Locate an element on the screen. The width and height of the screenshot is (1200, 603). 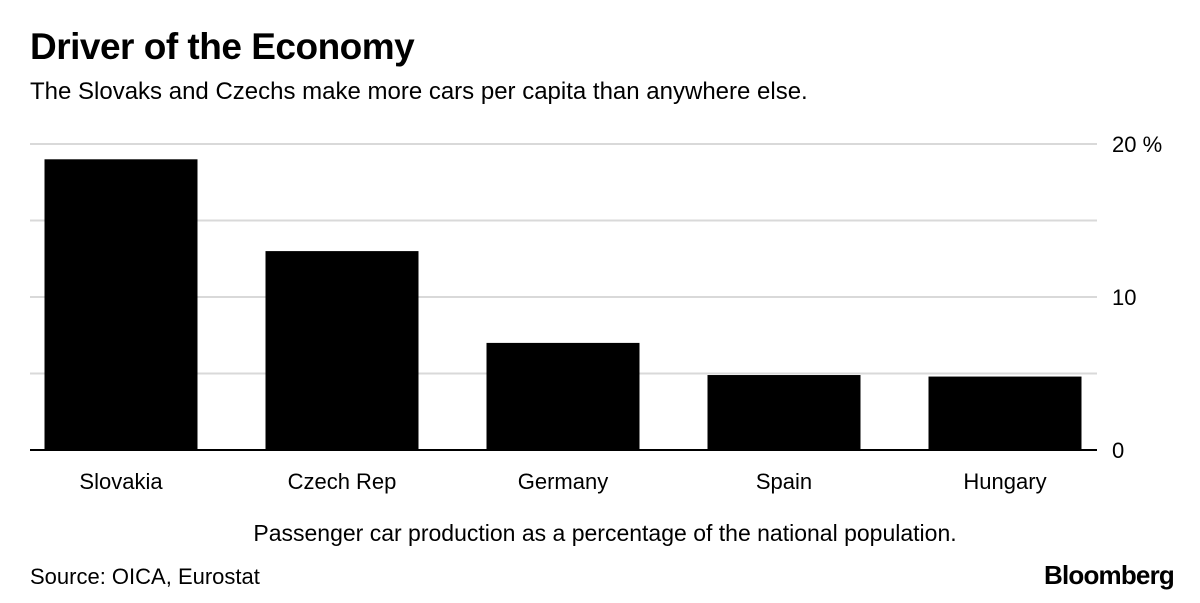
x-tick-label: Germany is located at coordinates (563, 481).